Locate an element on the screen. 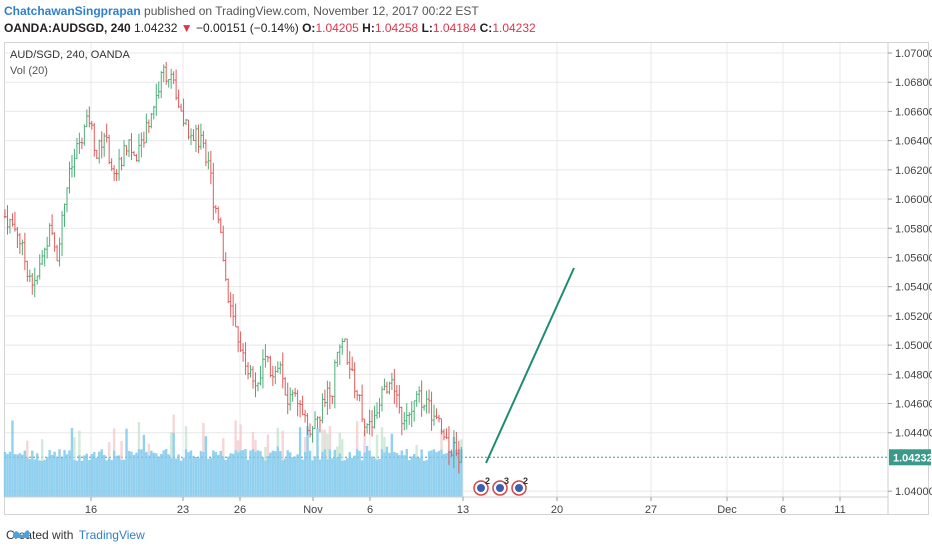 This screenshot has height=550, width=932. y-tick-label: 1.04000 is located at coordinates (913, 492).